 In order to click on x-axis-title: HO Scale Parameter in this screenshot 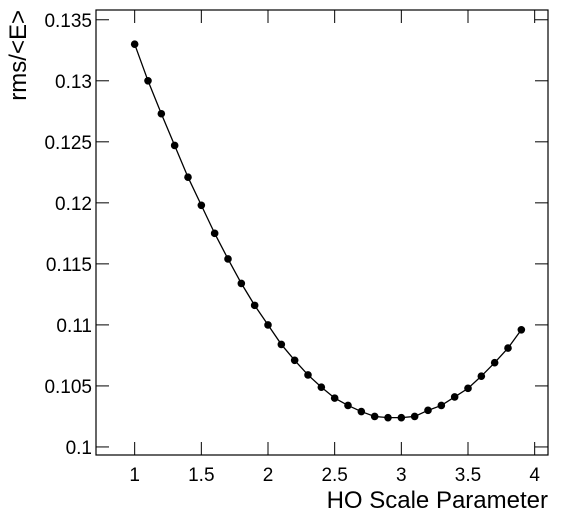, I will do `click(437, 500)`.